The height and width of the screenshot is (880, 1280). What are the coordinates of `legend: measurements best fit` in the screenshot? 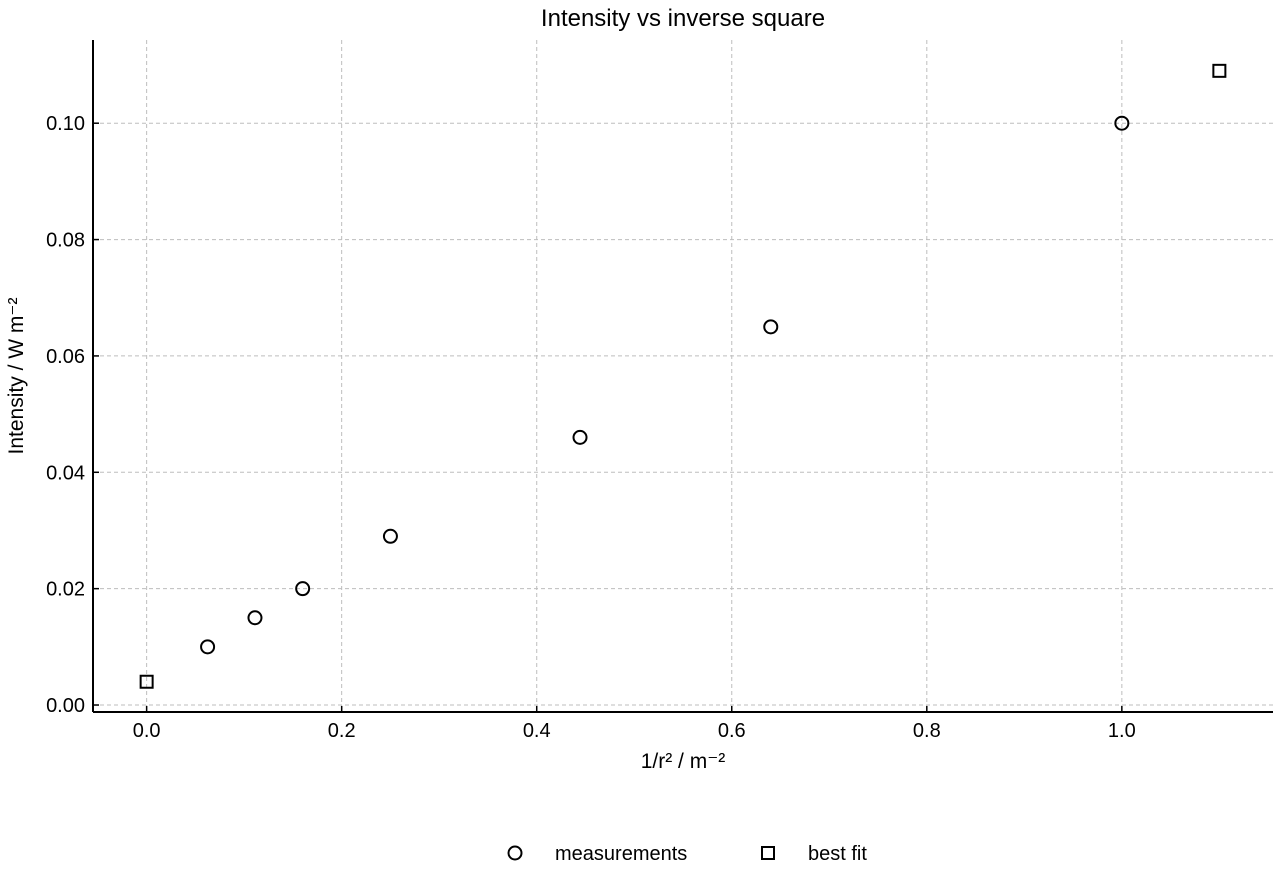 It's located at (687, 854).